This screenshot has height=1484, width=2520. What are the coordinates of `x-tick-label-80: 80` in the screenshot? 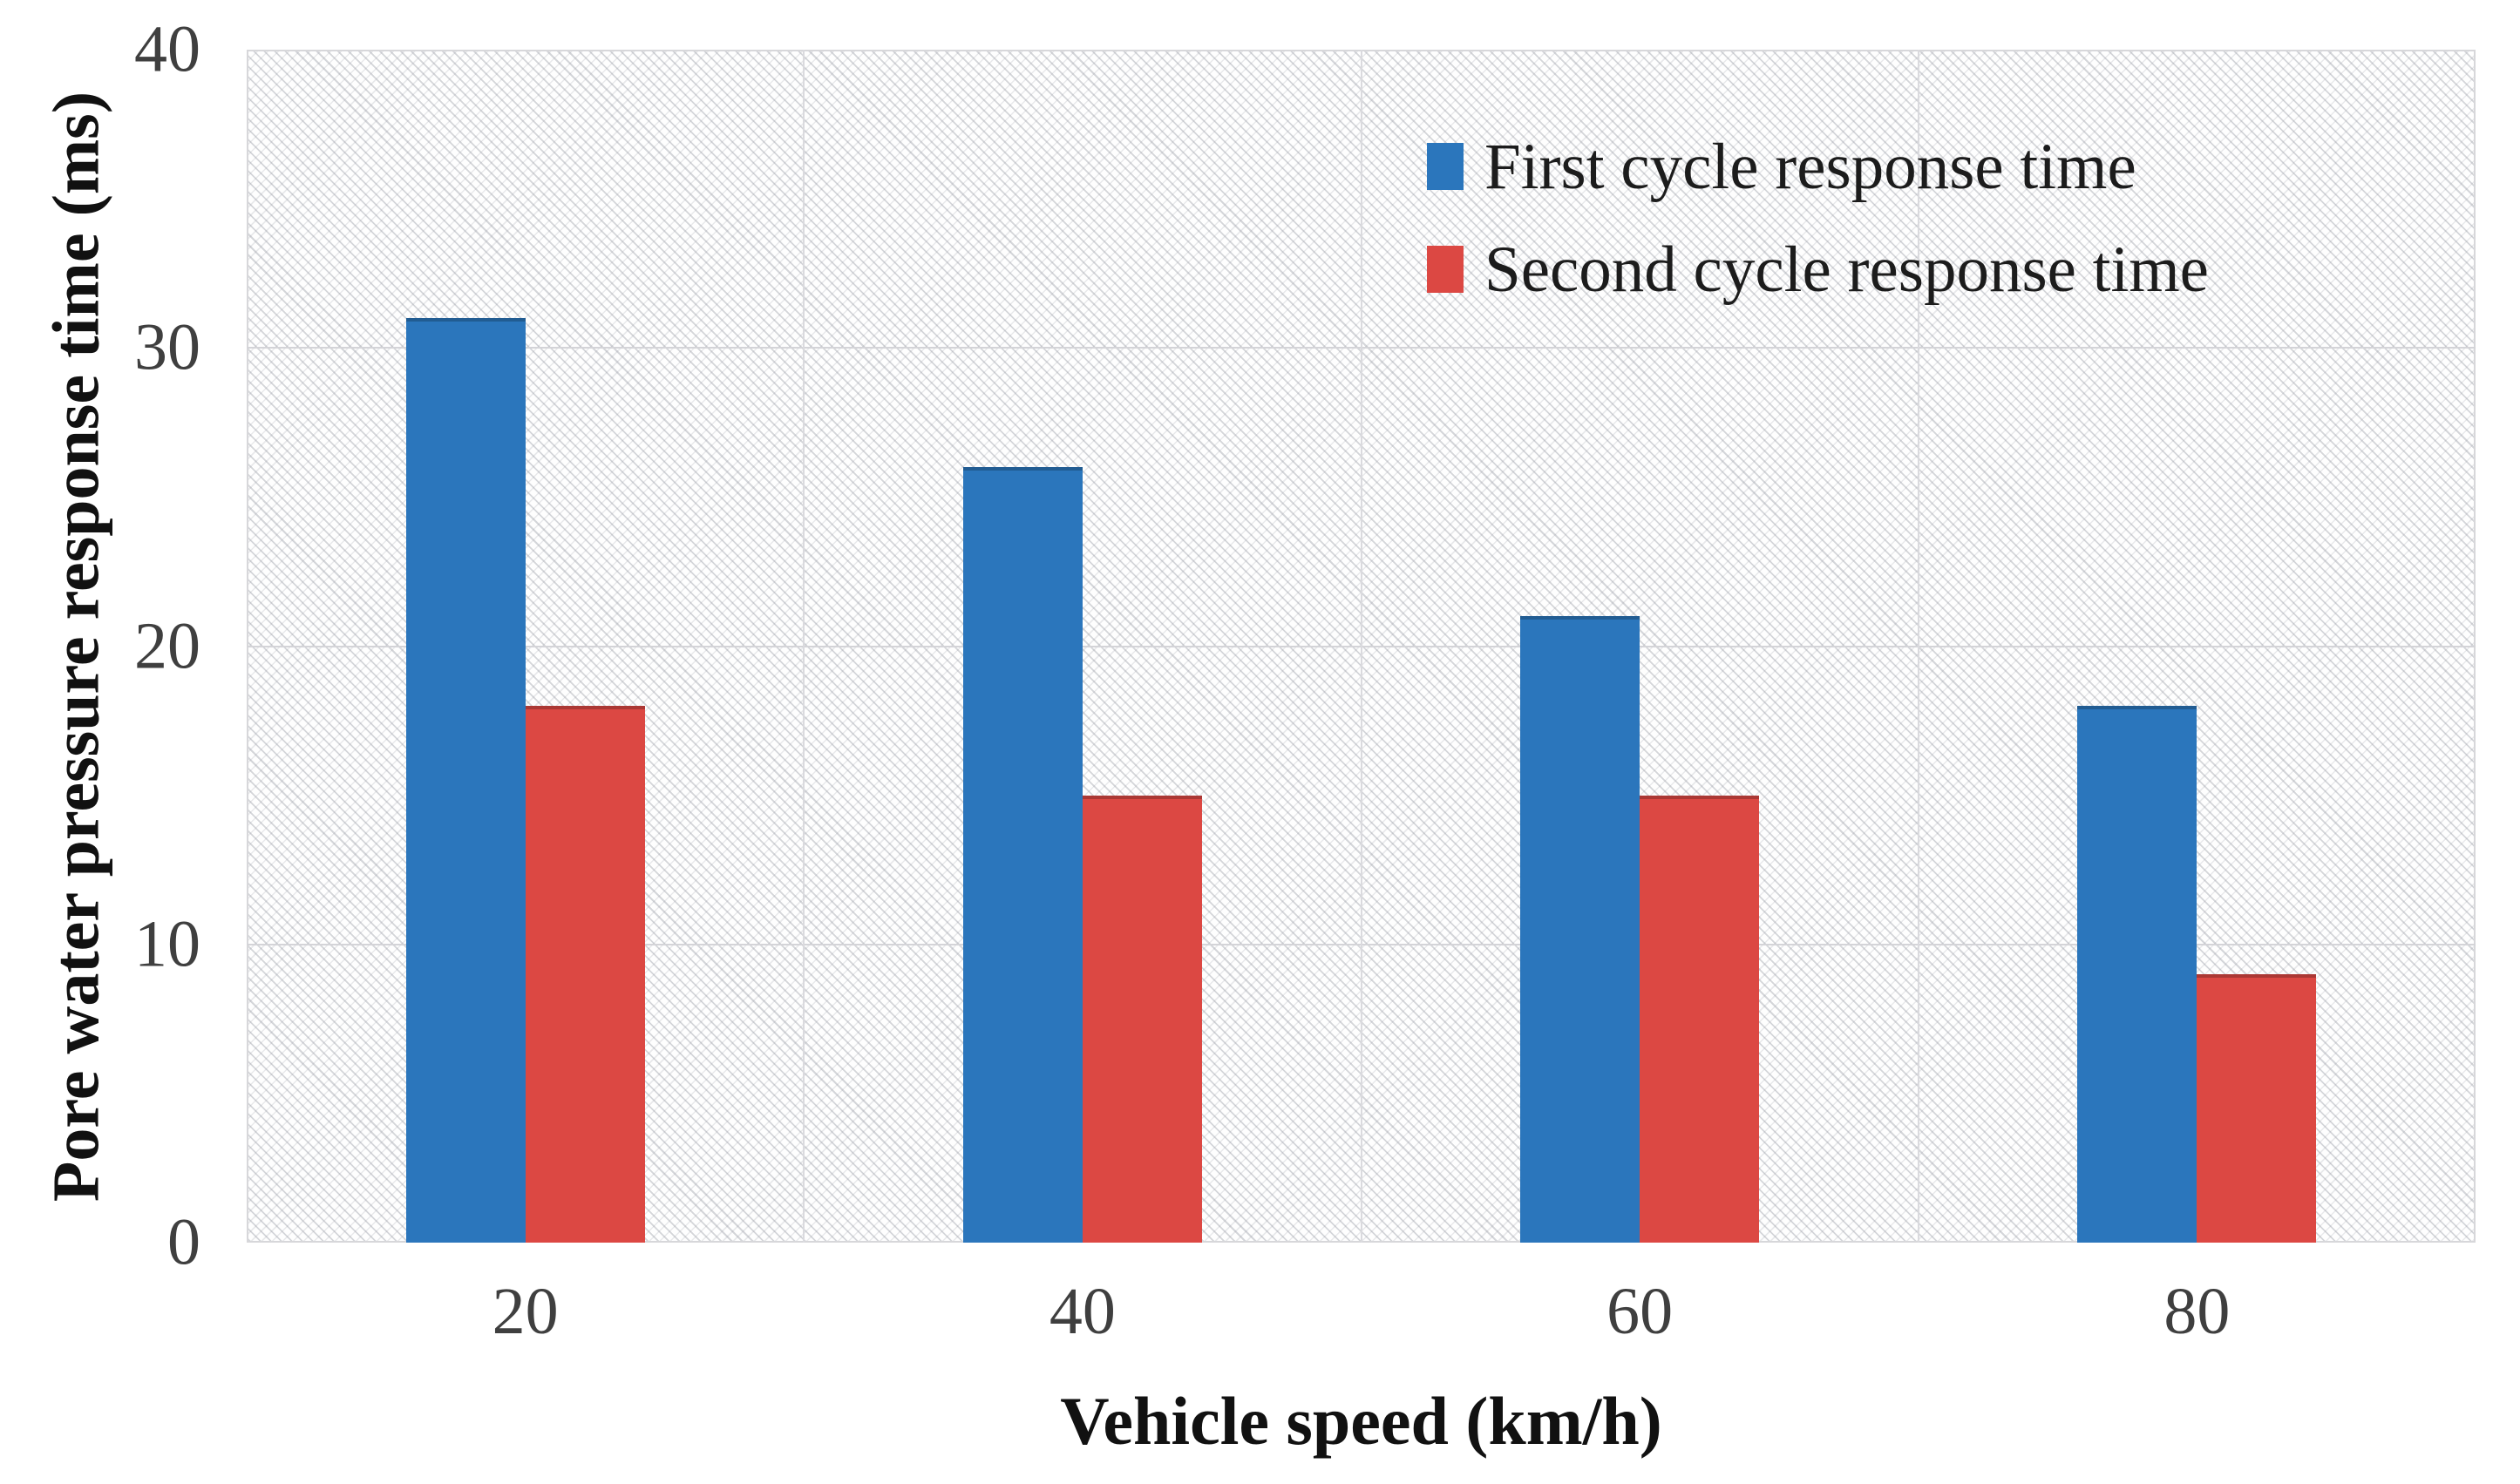 It's located at (2197, 1311).